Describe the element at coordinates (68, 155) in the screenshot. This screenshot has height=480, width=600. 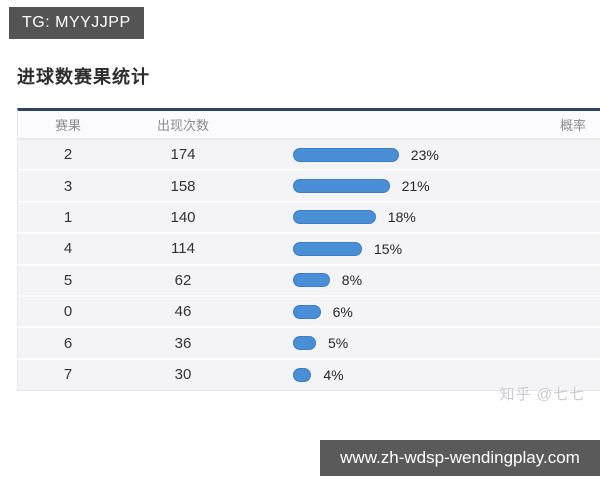
I see `cell-result: 2` at that location.